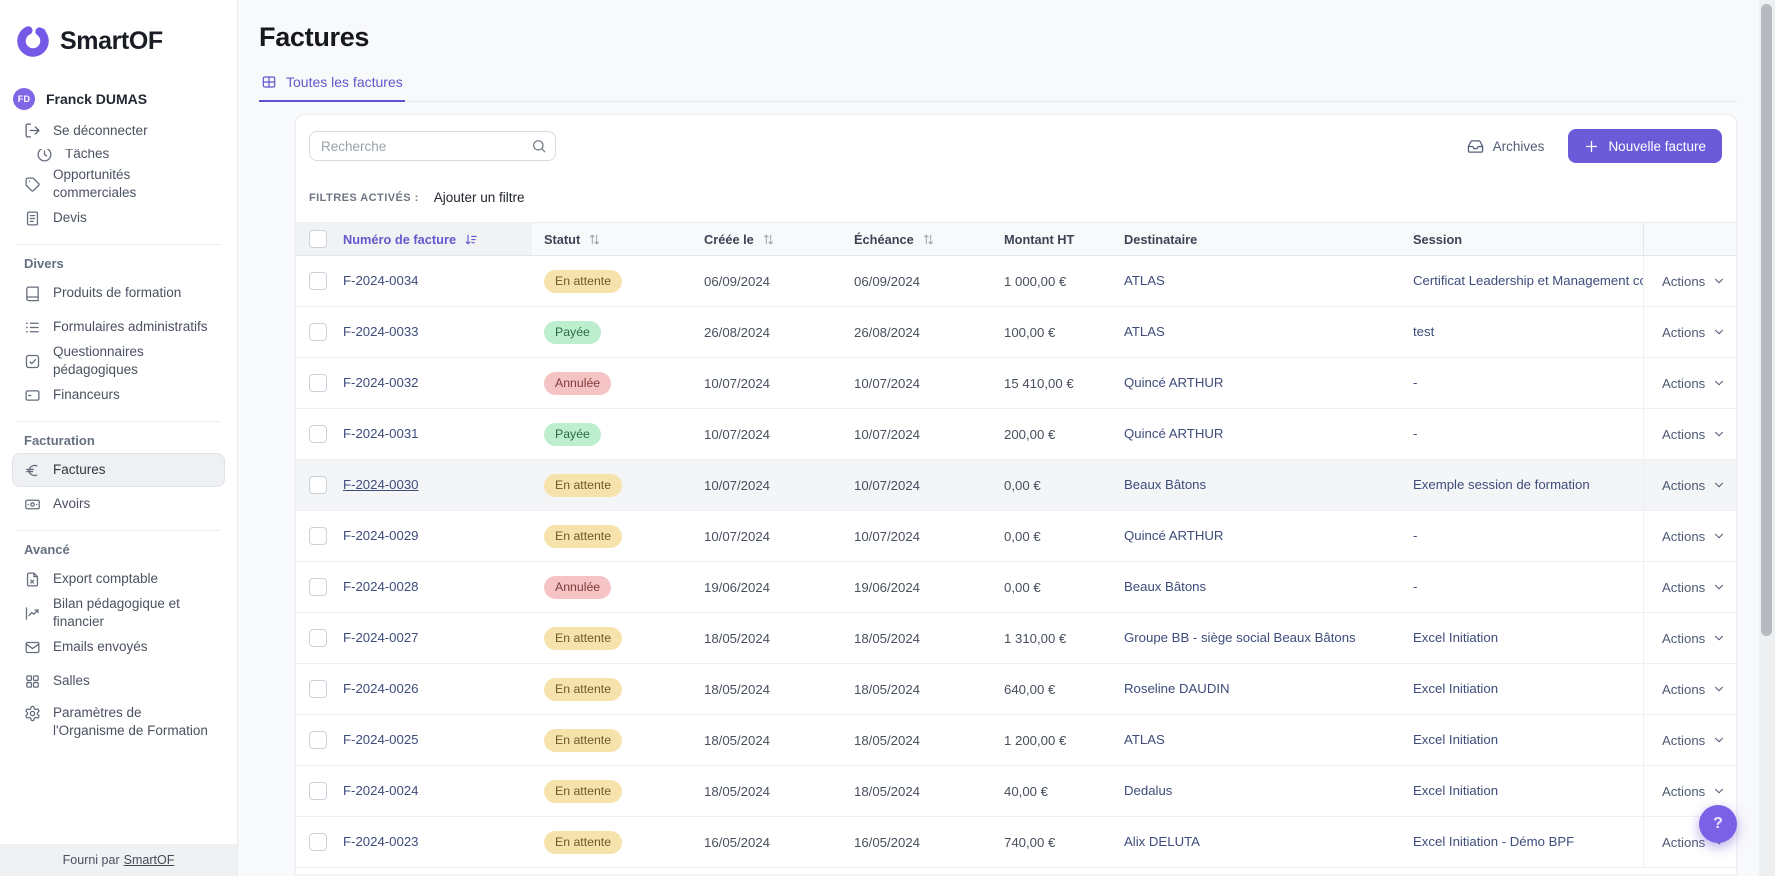 The height and width of the screenshot is (876, 1775). I want to click on search-icon, so click(539, 146).